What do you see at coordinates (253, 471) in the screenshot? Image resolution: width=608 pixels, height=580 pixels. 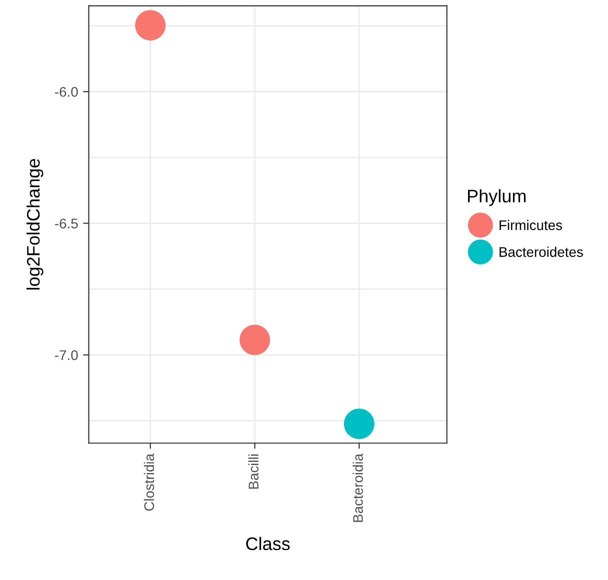 I see `x-tick-label: Bacilli` at bounding box center [253, 471].